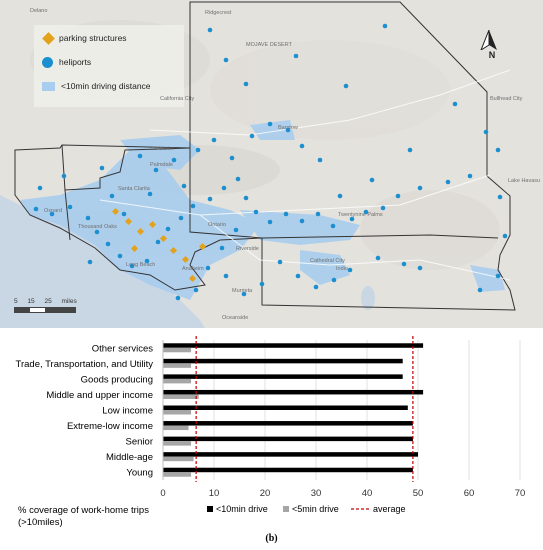  What do you see at coordinates (31, 301) in the screenshot?
I see `scale-tick: 15` at bounding box center [31, 301].